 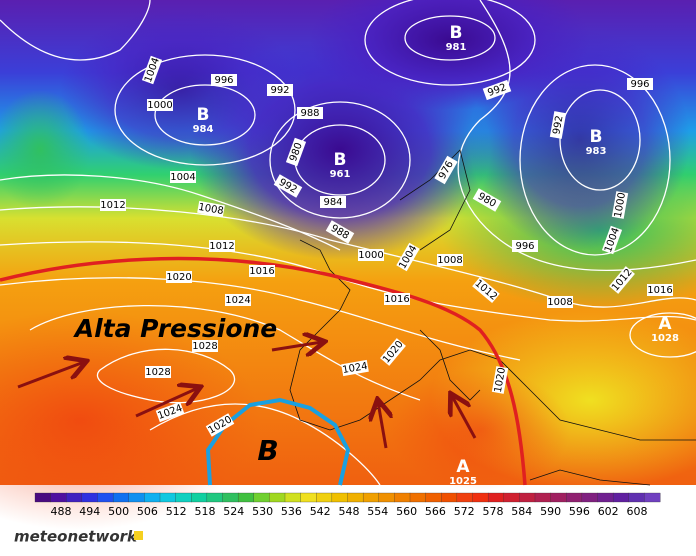 I want to click on isobar-label-text: 996, so click(x=223, y=80).